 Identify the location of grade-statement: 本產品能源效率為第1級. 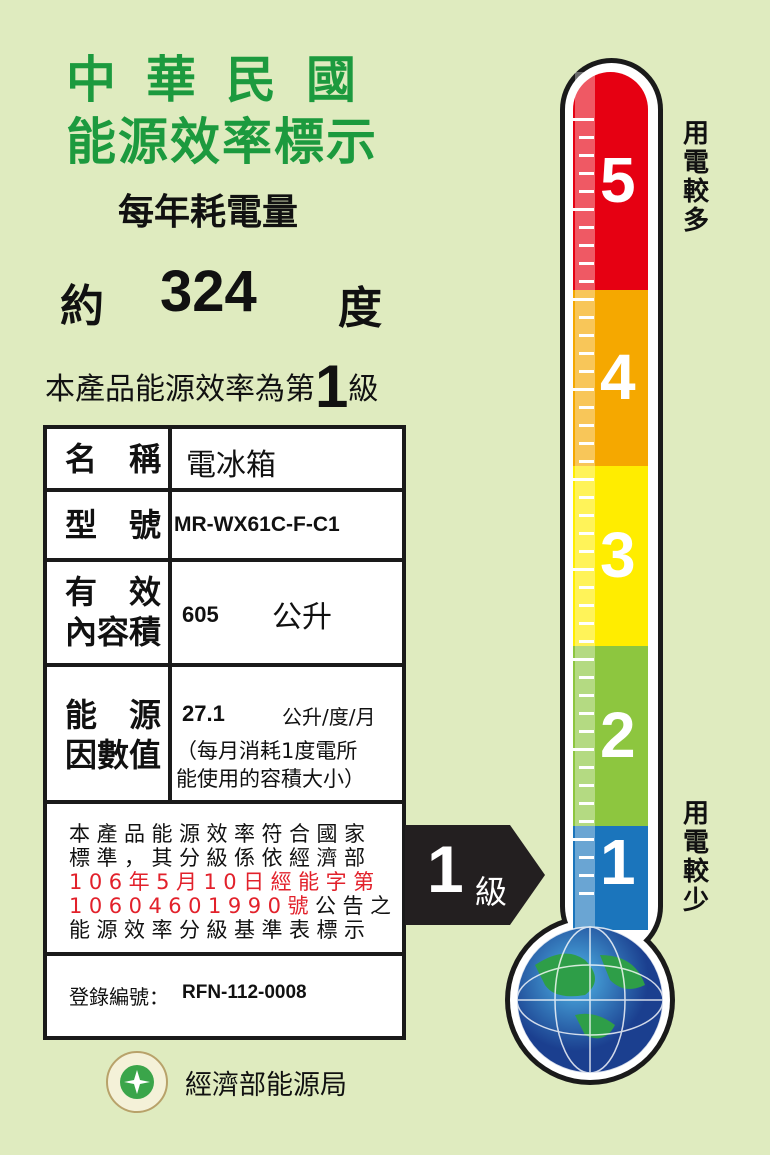
(211, 386).